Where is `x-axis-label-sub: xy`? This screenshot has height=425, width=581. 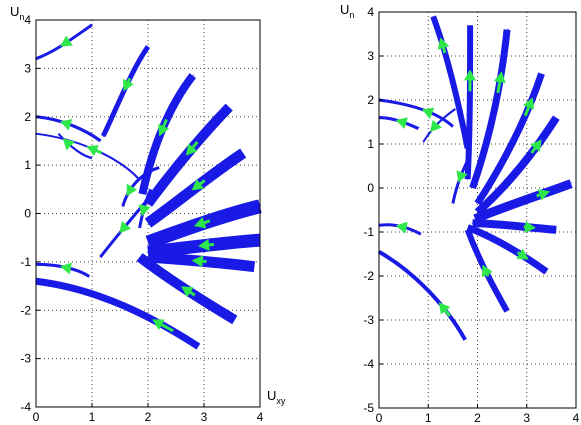
x-axis-label-sub: xy is located at coordinates (281, 401).